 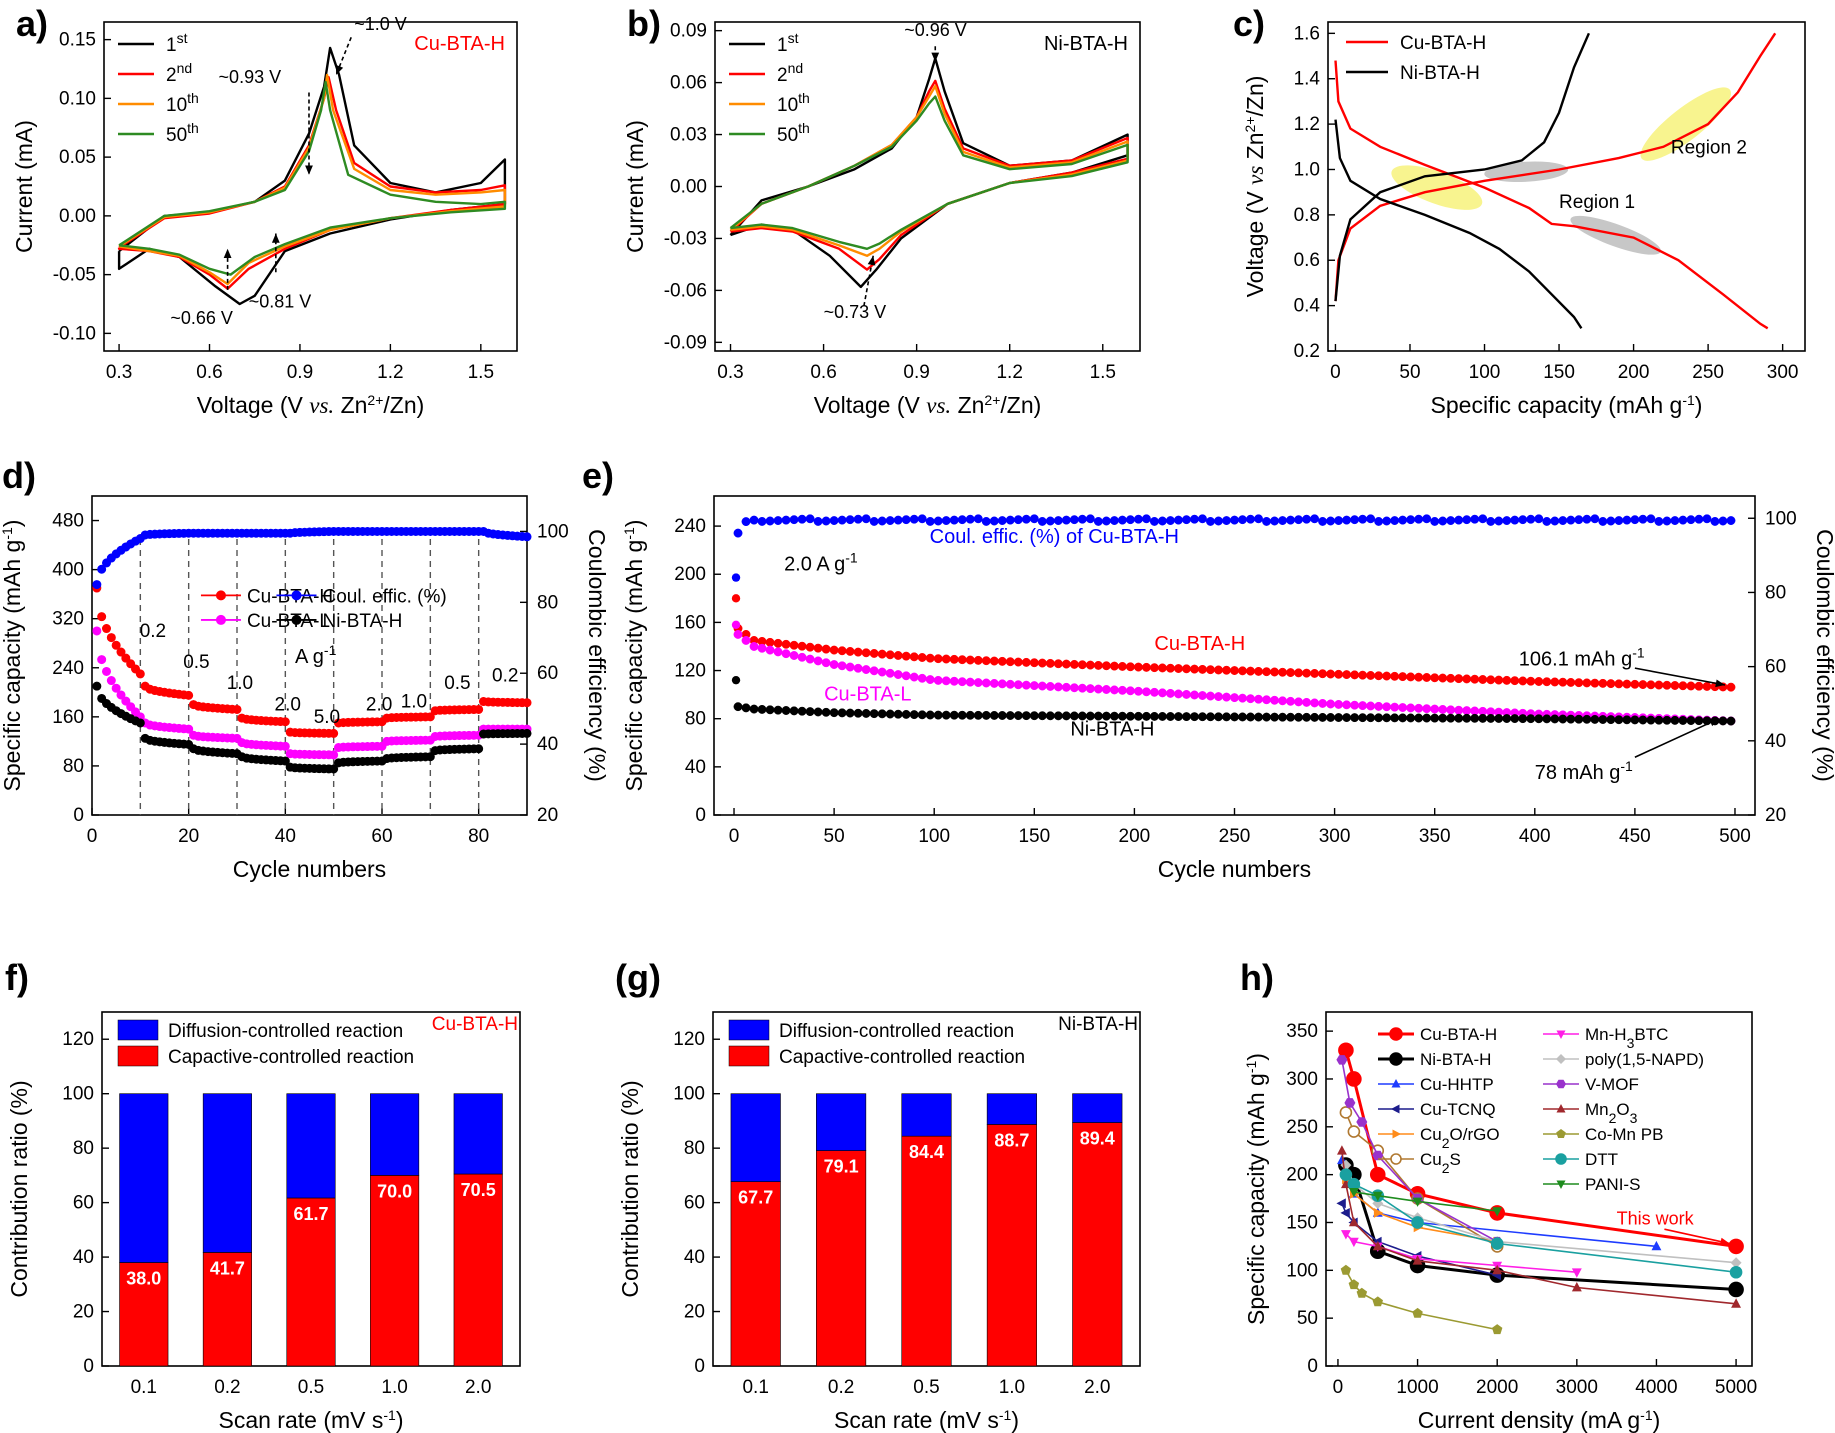 I want to click on legend-label: Cu-BTA-H, so click(x=1458, y=1034).